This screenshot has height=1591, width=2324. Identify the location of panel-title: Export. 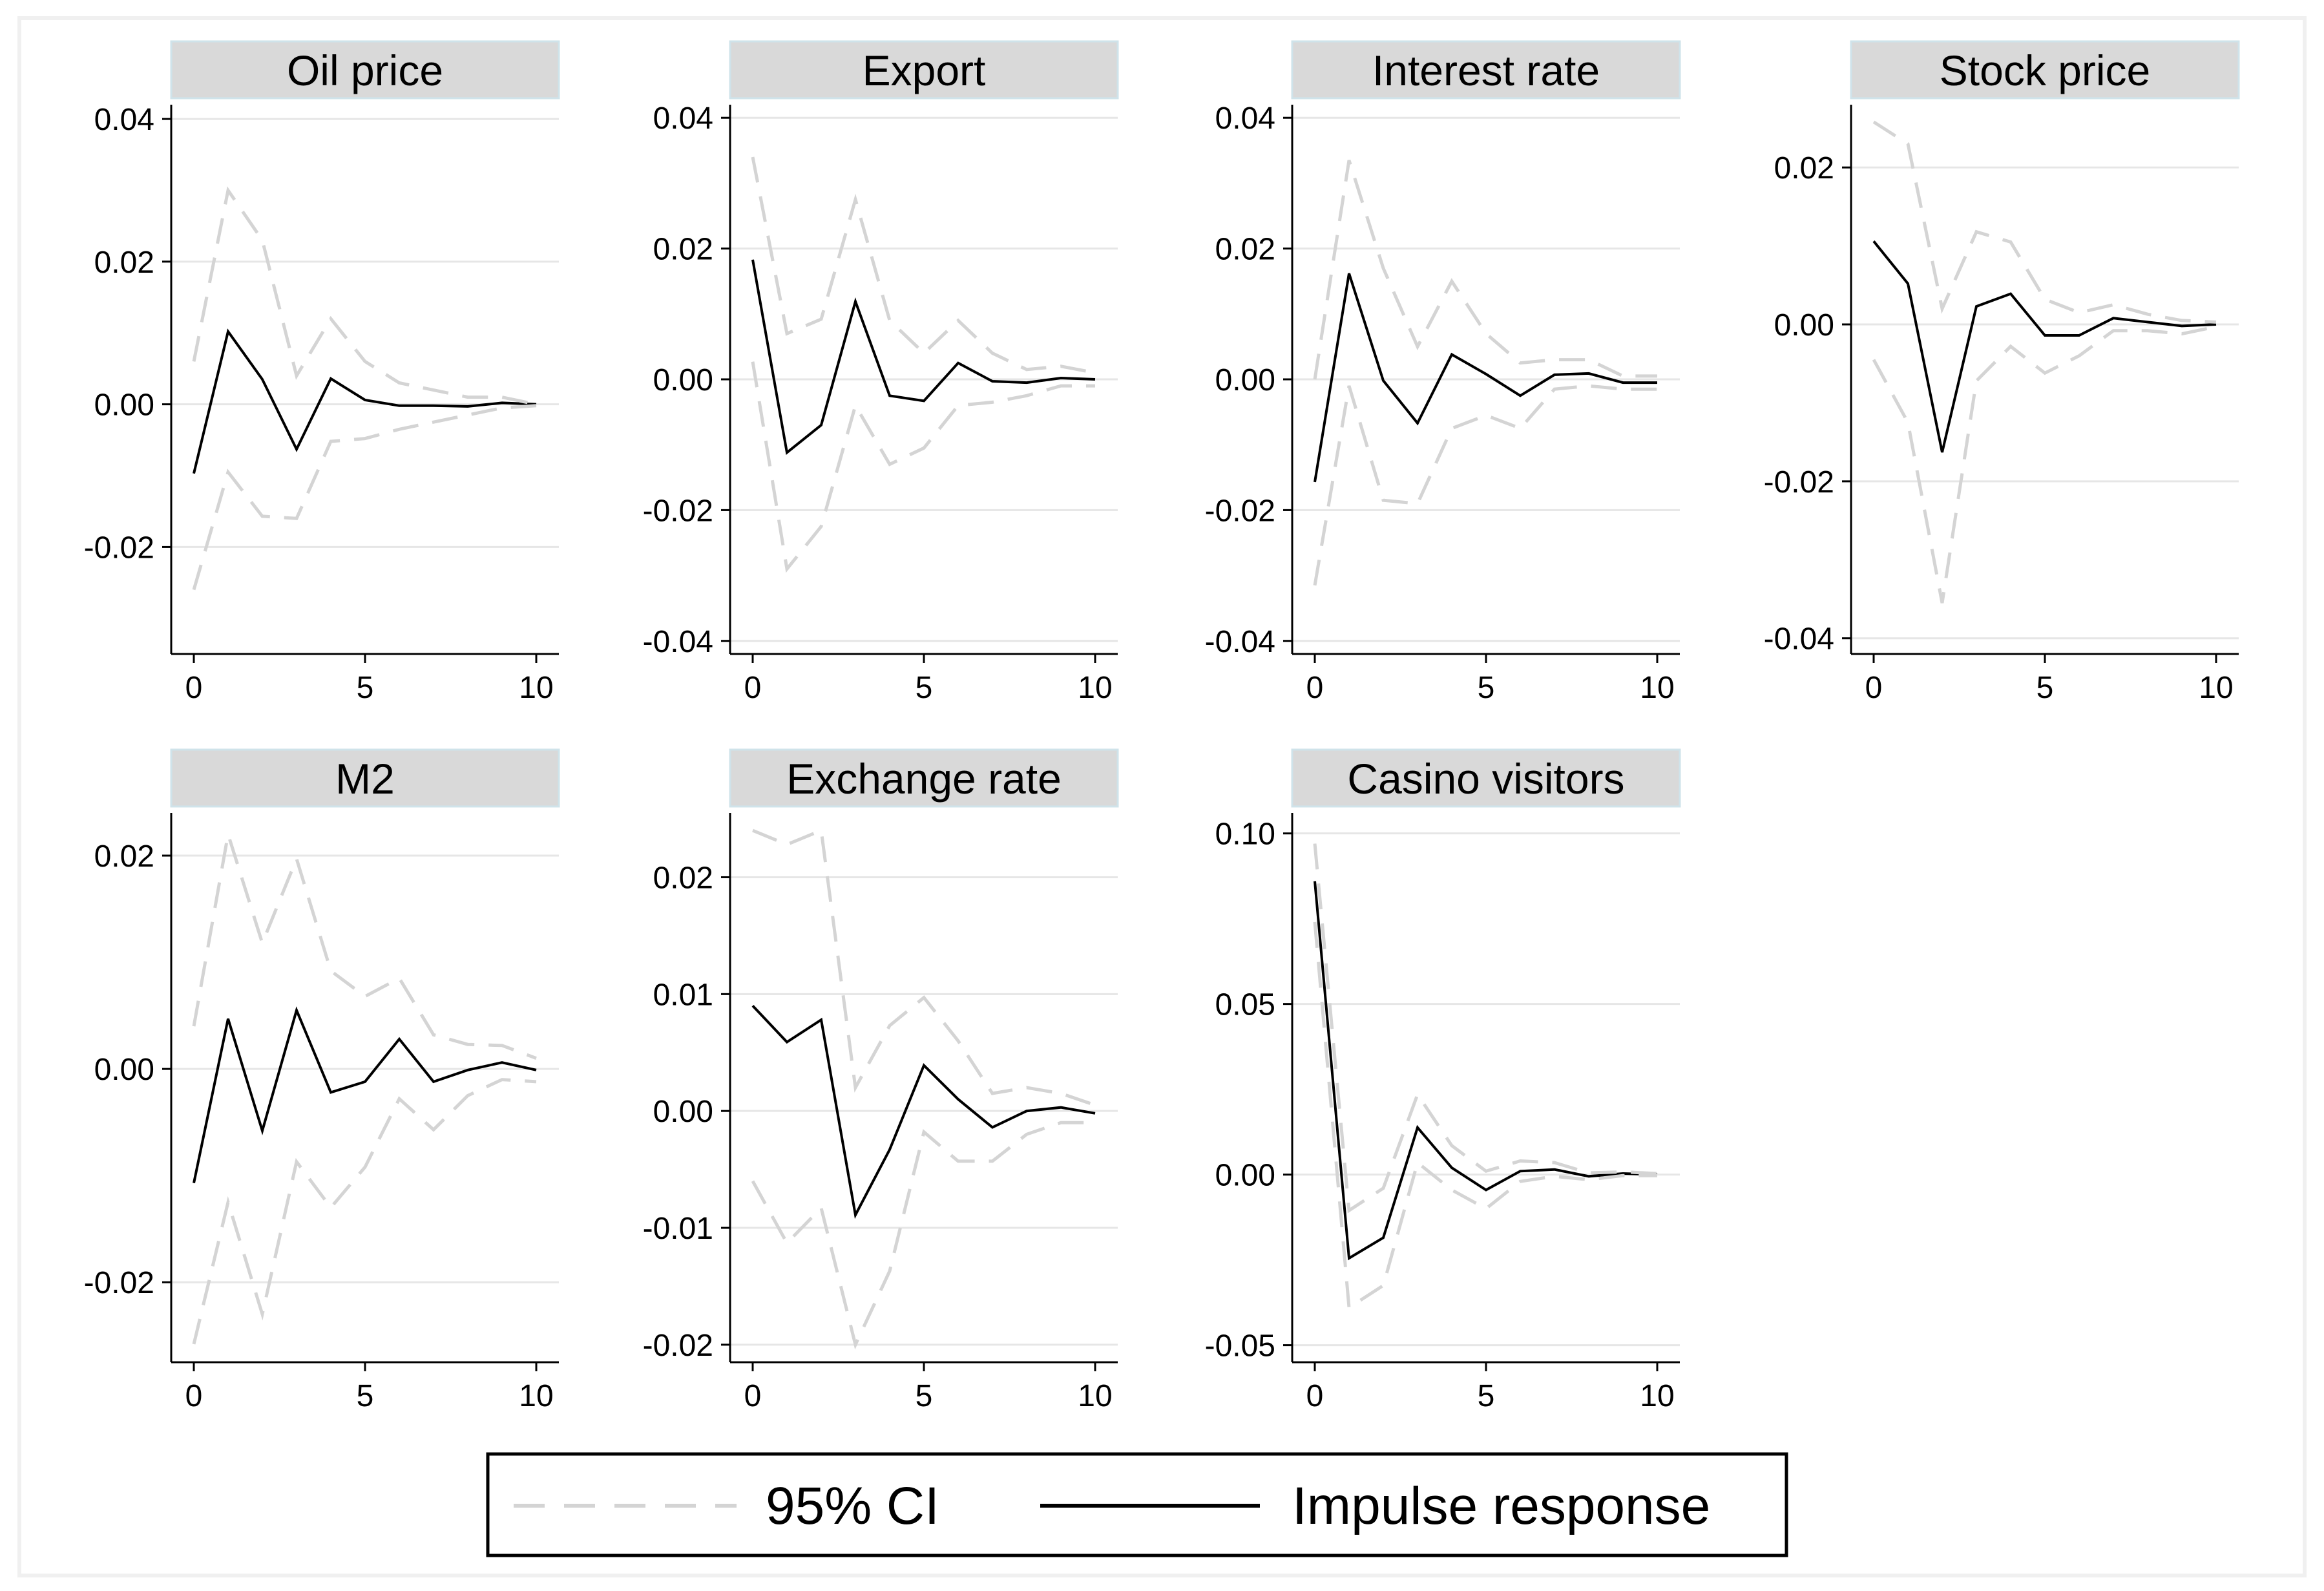
(925, 70).